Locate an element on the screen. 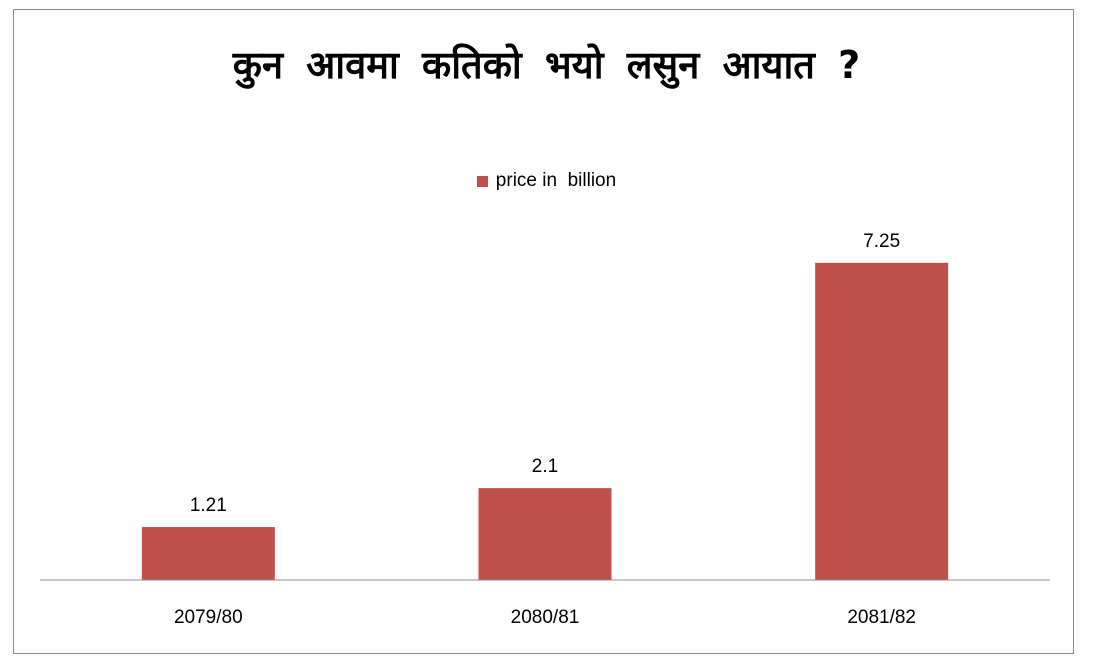 This screenshot has height=661, width=1093. legend-label: price in billion is located at coordinates (556, 180).